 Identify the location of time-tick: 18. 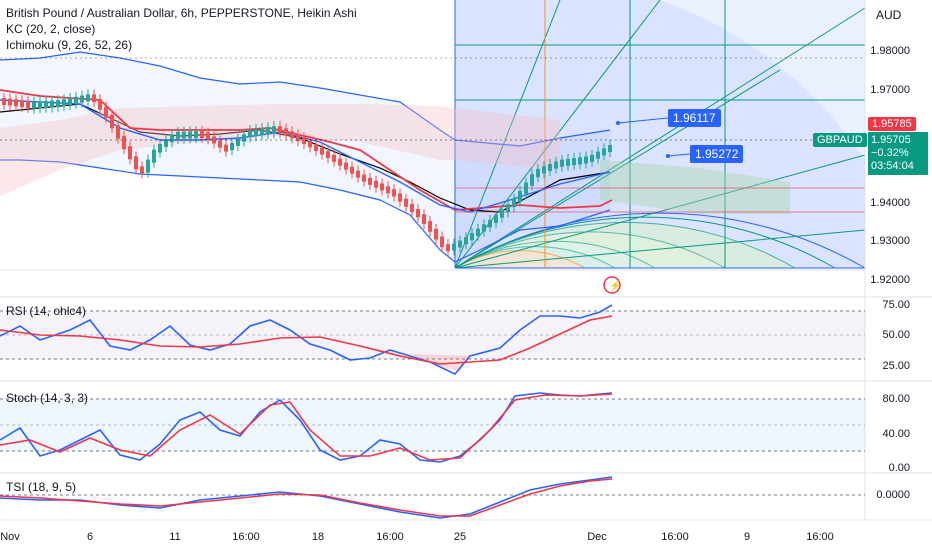
(318, 537).